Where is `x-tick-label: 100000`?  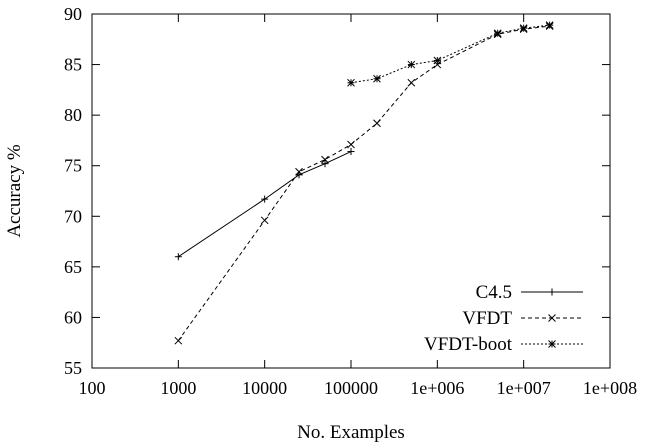 x-tick-label: 100000 is located at coordinates (351, 388).